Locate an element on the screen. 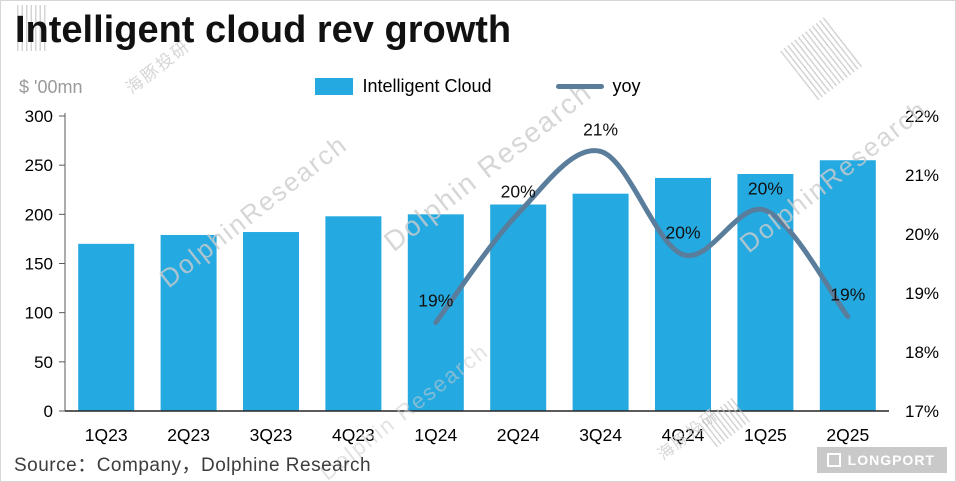 The image size is (956, 482). x-tick-label: 1Q23 is located at coordinates (106, 435).